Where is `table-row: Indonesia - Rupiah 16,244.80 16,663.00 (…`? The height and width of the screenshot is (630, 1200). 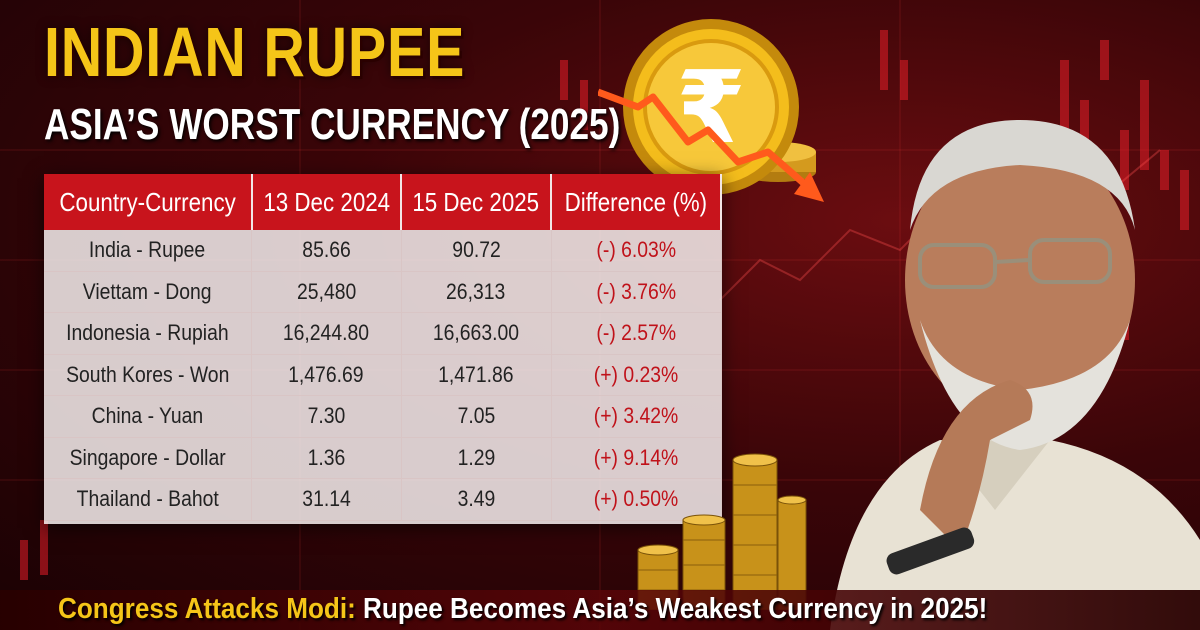
table-row: Indonesia - Rupiah 16,244.80 16,663.00 (… is located at coordinates (383, 333).